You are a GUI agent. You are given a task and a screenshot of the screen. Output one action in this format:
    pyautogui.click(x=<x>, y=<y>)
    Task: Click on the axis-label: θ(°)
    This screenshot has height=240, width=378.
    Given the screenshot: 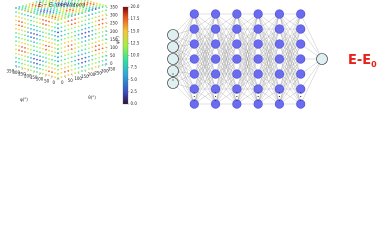 What is the action you would take?
    pyautogui.click(x=92, y=97)
    